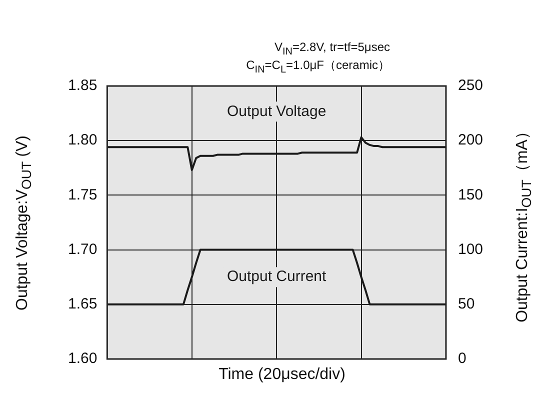 The image size is (545, 406). Describe the element at coordinates (83, 140) in the screenshot. I see `y-tick-label: 1.80` at that location.